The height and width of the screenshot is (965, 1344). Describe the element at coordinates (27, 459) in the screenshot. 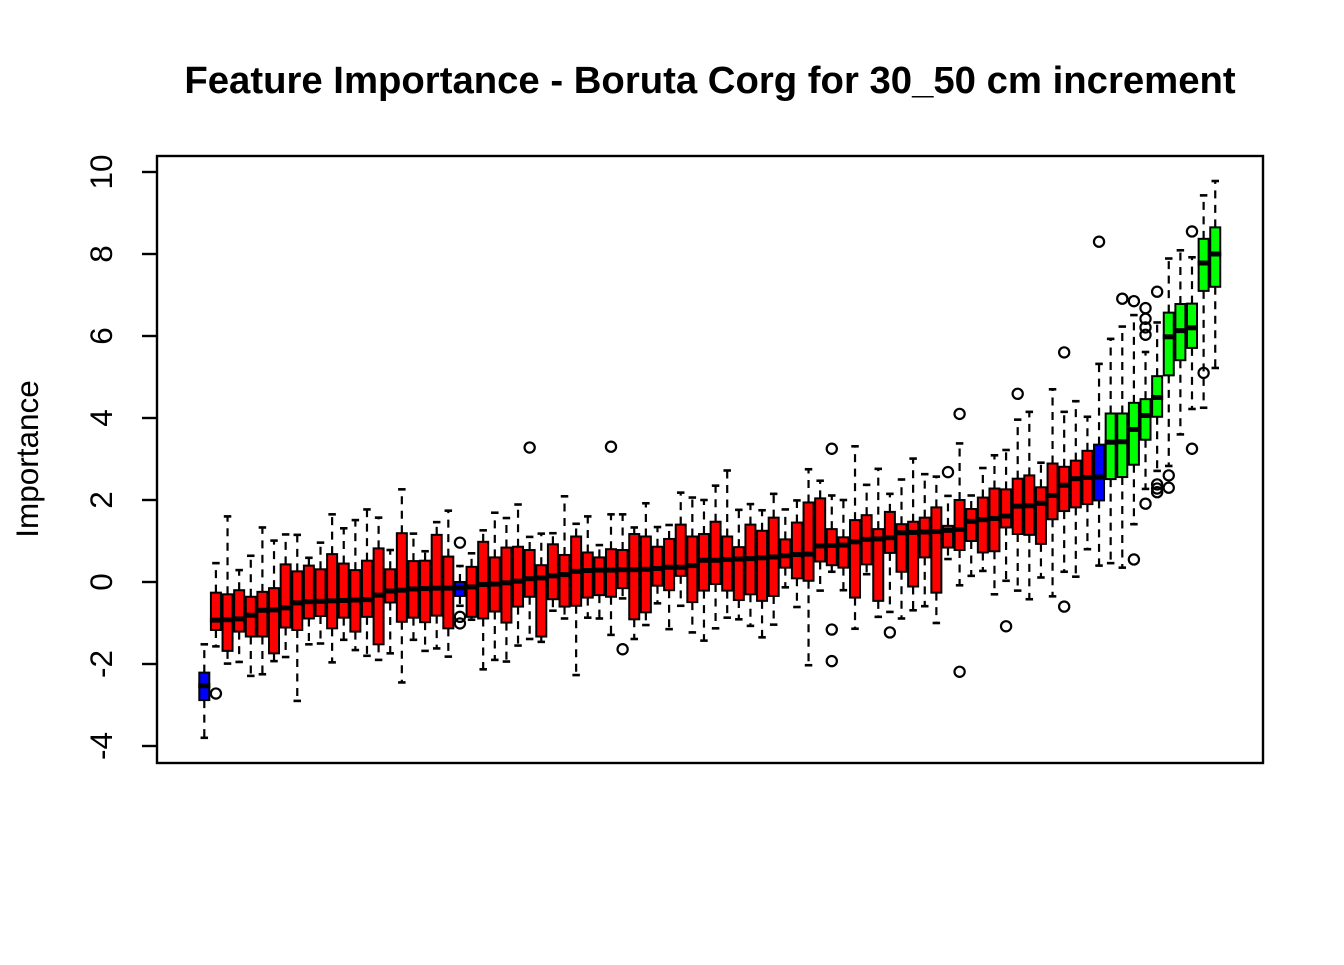

I see `y-axis-label: Importance` at that location.